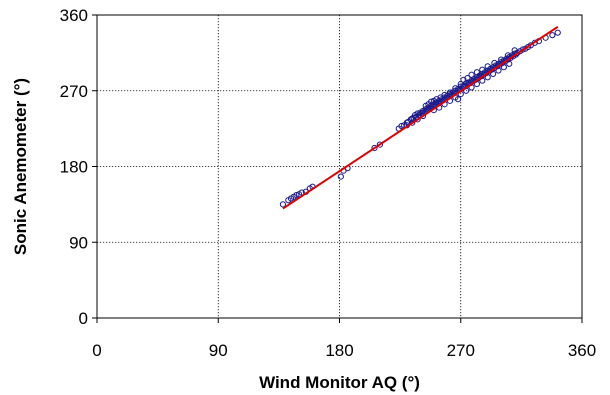  I want to click on y-tick-label: 180, so click(74, 167).